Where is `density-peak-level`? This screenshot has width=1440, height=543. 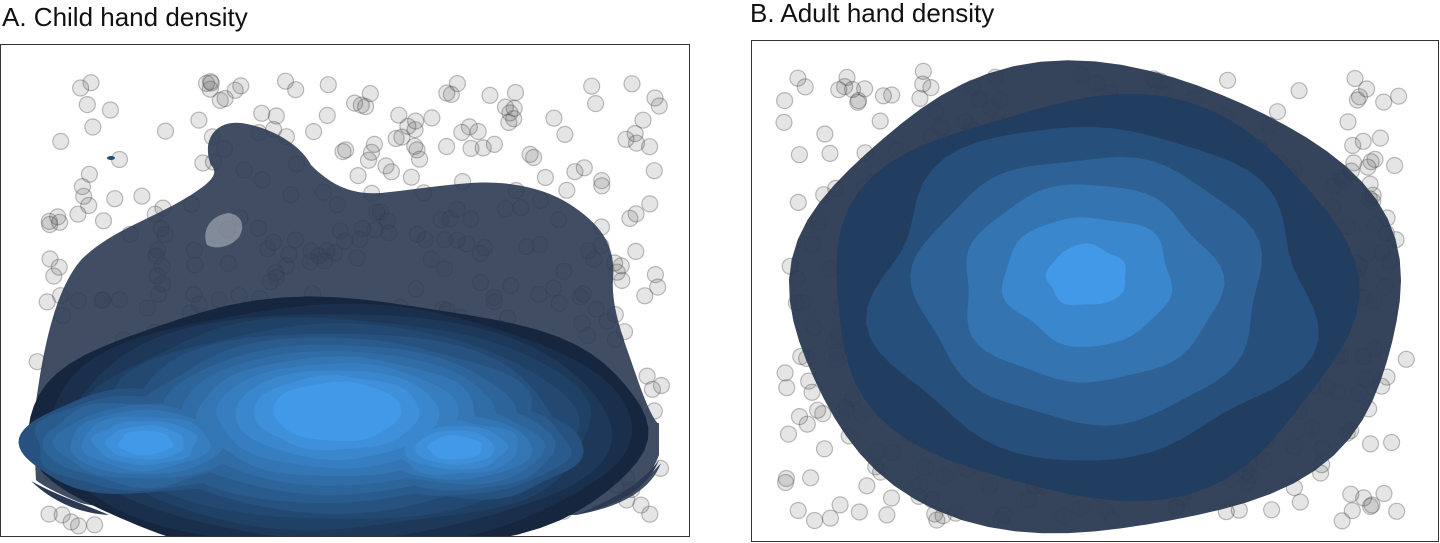
density-peak-level is located at coordinates (455, 447).